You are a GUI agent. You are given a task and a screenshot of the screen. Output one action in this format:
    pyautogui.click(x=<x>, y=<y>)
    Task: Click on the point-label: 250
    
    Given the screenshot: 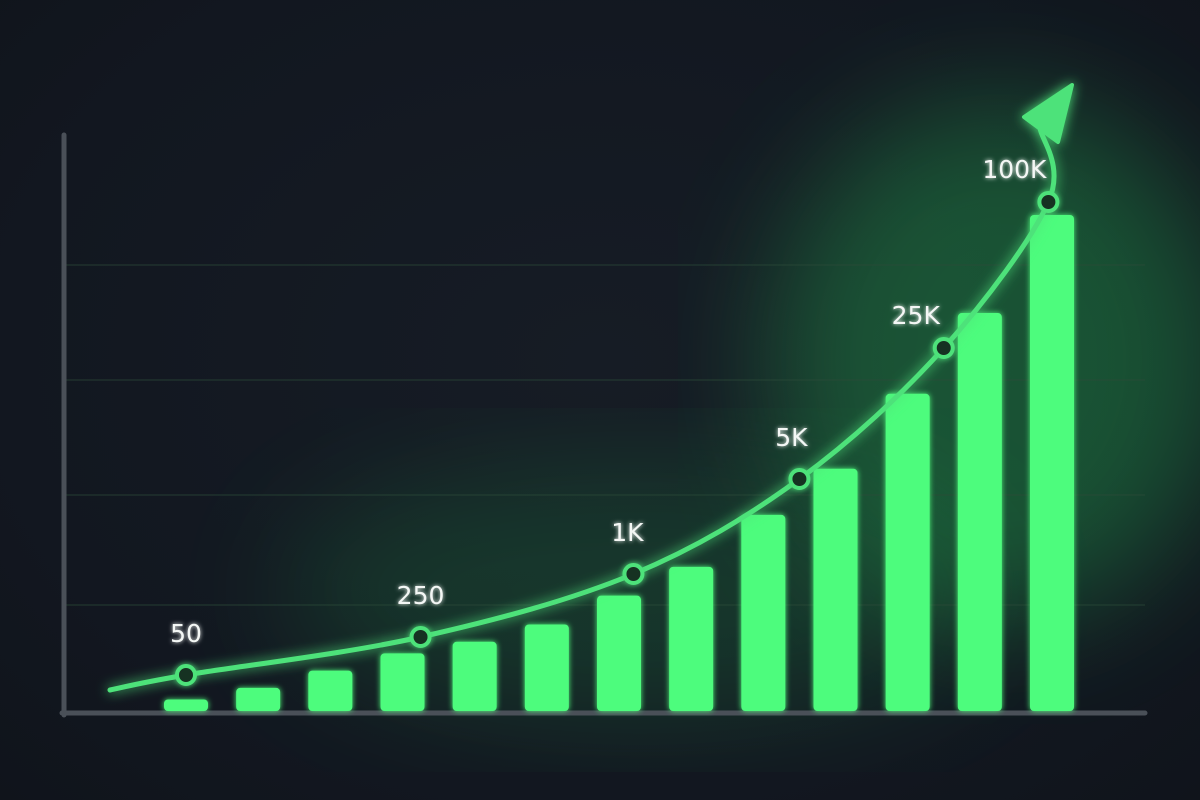 What is the action you would take?
    pyautogui.click(x=421, y=595)
    